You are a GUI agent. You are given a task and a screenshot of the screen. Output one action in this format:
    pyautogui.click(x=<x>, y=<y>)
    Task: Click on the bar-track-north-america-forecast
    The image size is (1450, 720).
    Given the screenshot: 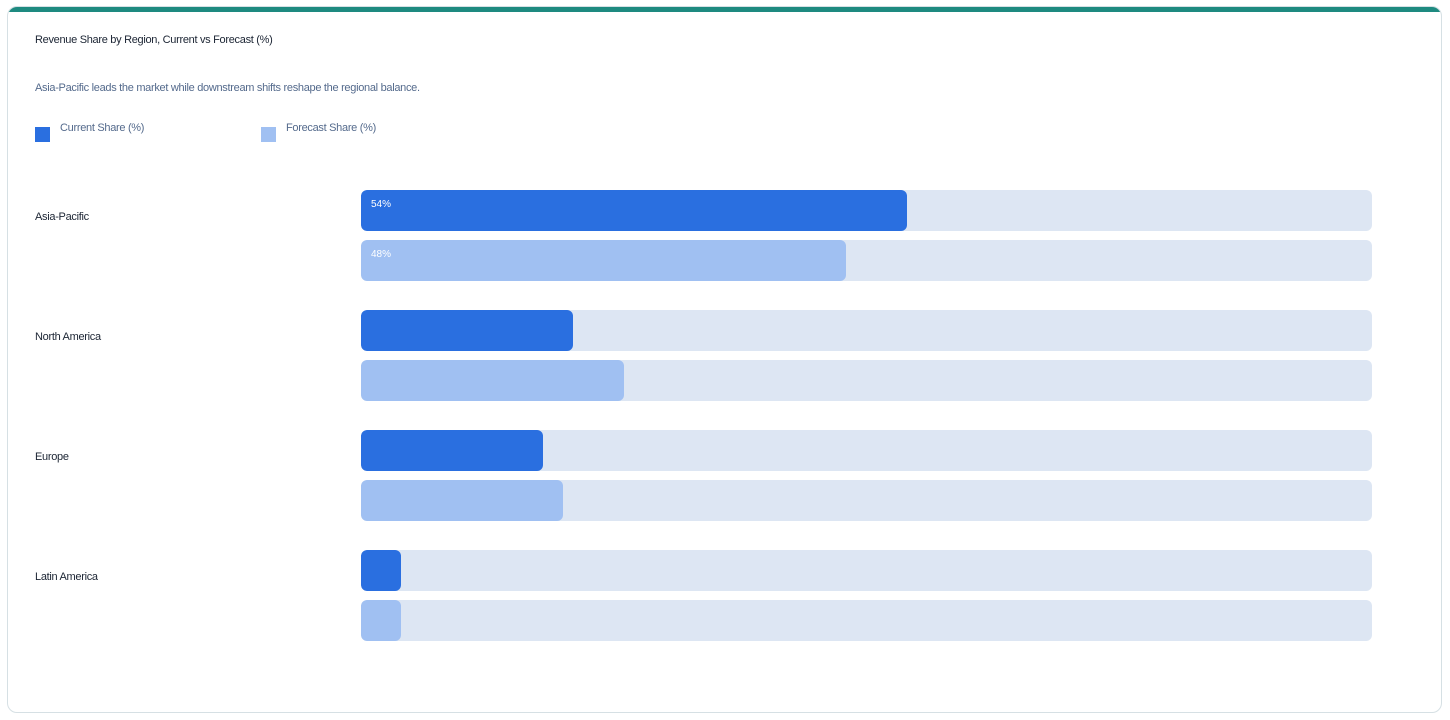 What is the action you would take?
    pyautogui.click(x=866, y=380)
    